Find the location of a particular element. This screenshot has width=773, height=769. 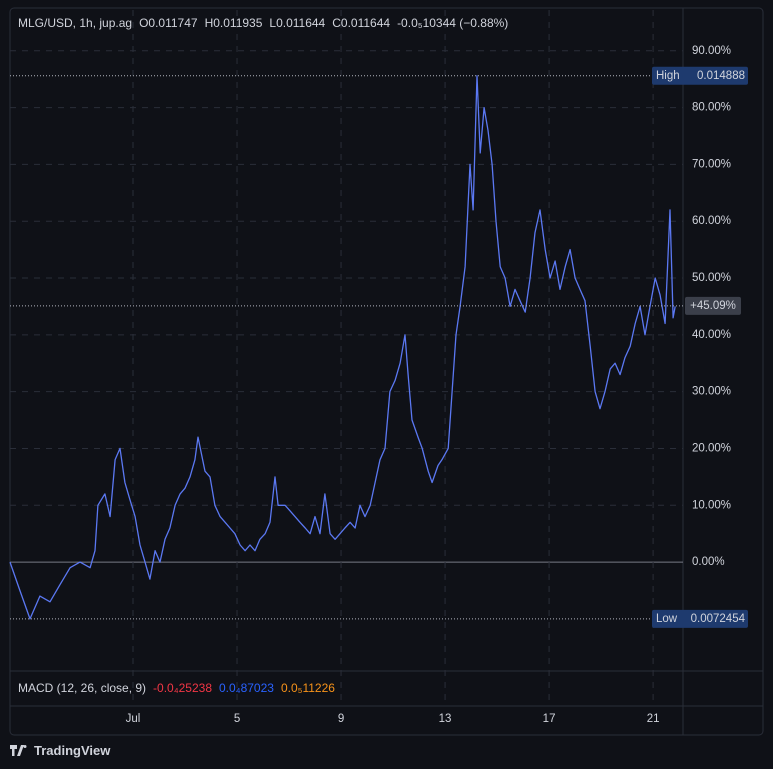

indicator-value: -0.0₄25238 is located at coordinates (182, 688).